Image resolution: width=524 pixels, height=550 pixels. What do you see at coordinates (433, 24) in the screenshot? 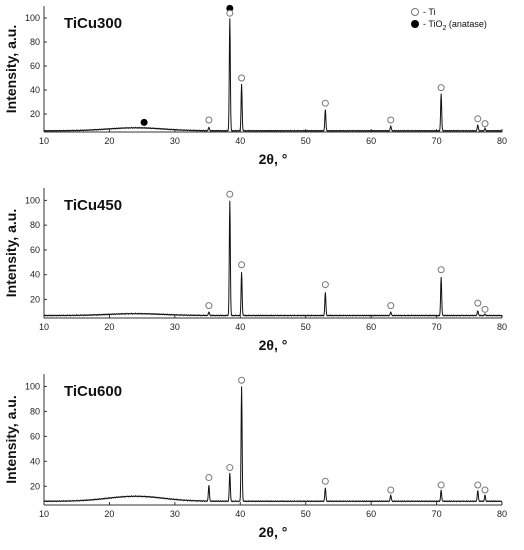
I see `legend-label: - TiO` at bounding box center [433, 24].